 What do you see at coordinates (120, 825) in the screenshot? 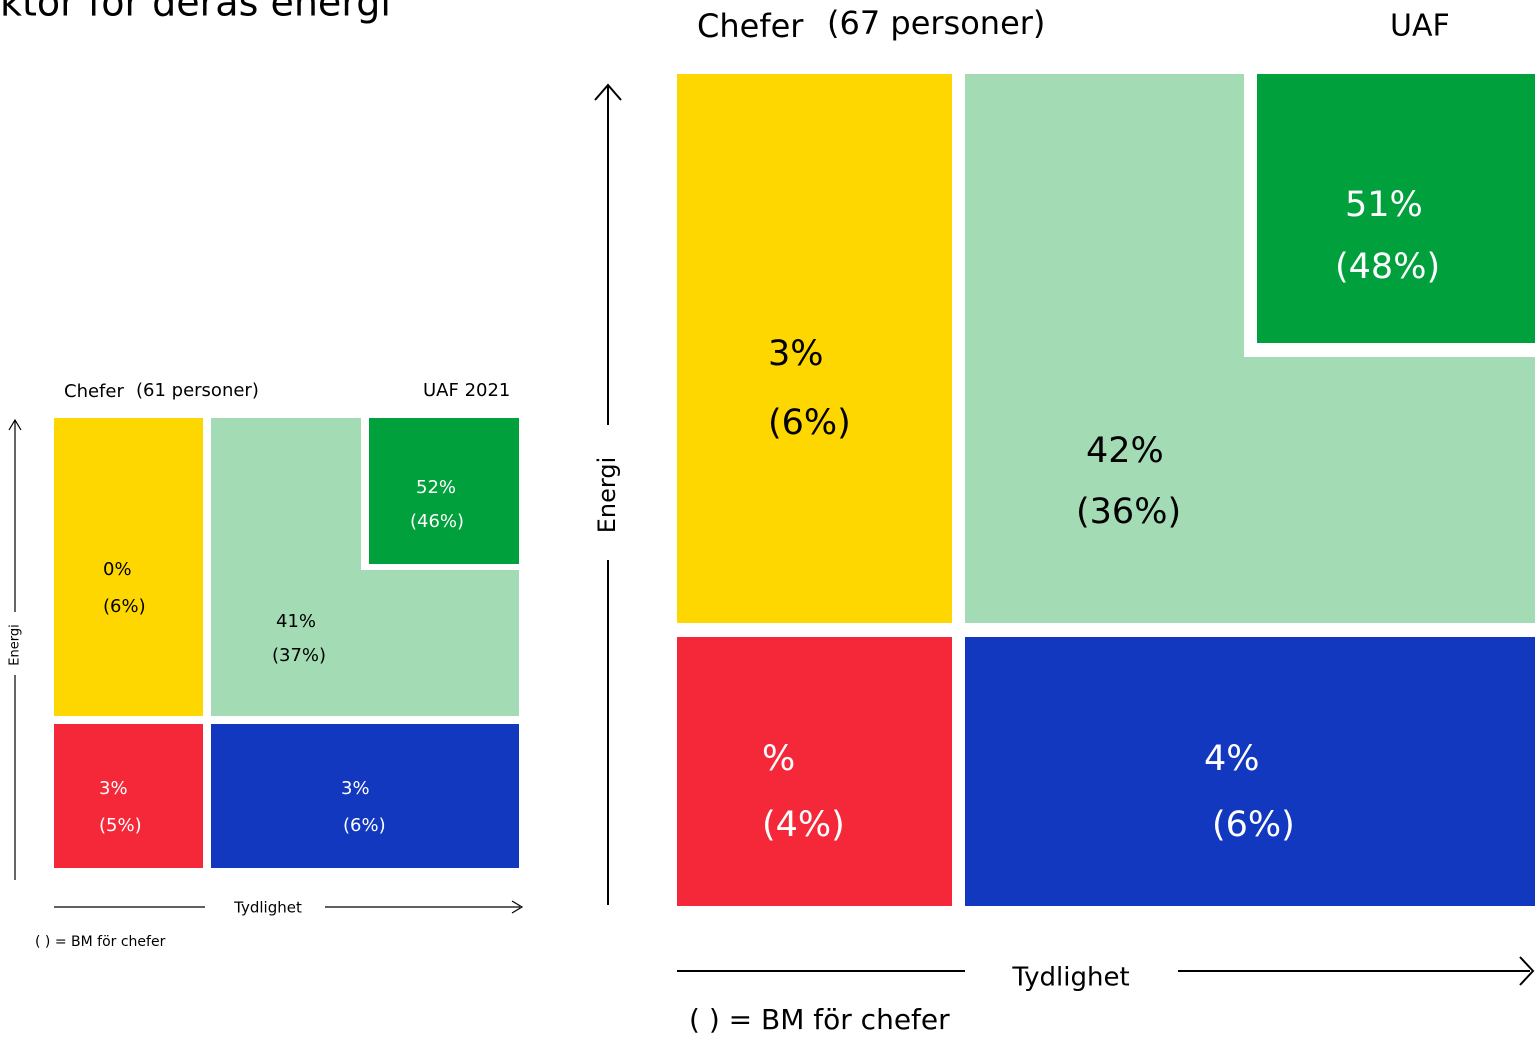
I see `cell-benchmark: (5%)` at bounding box center [120, 825].